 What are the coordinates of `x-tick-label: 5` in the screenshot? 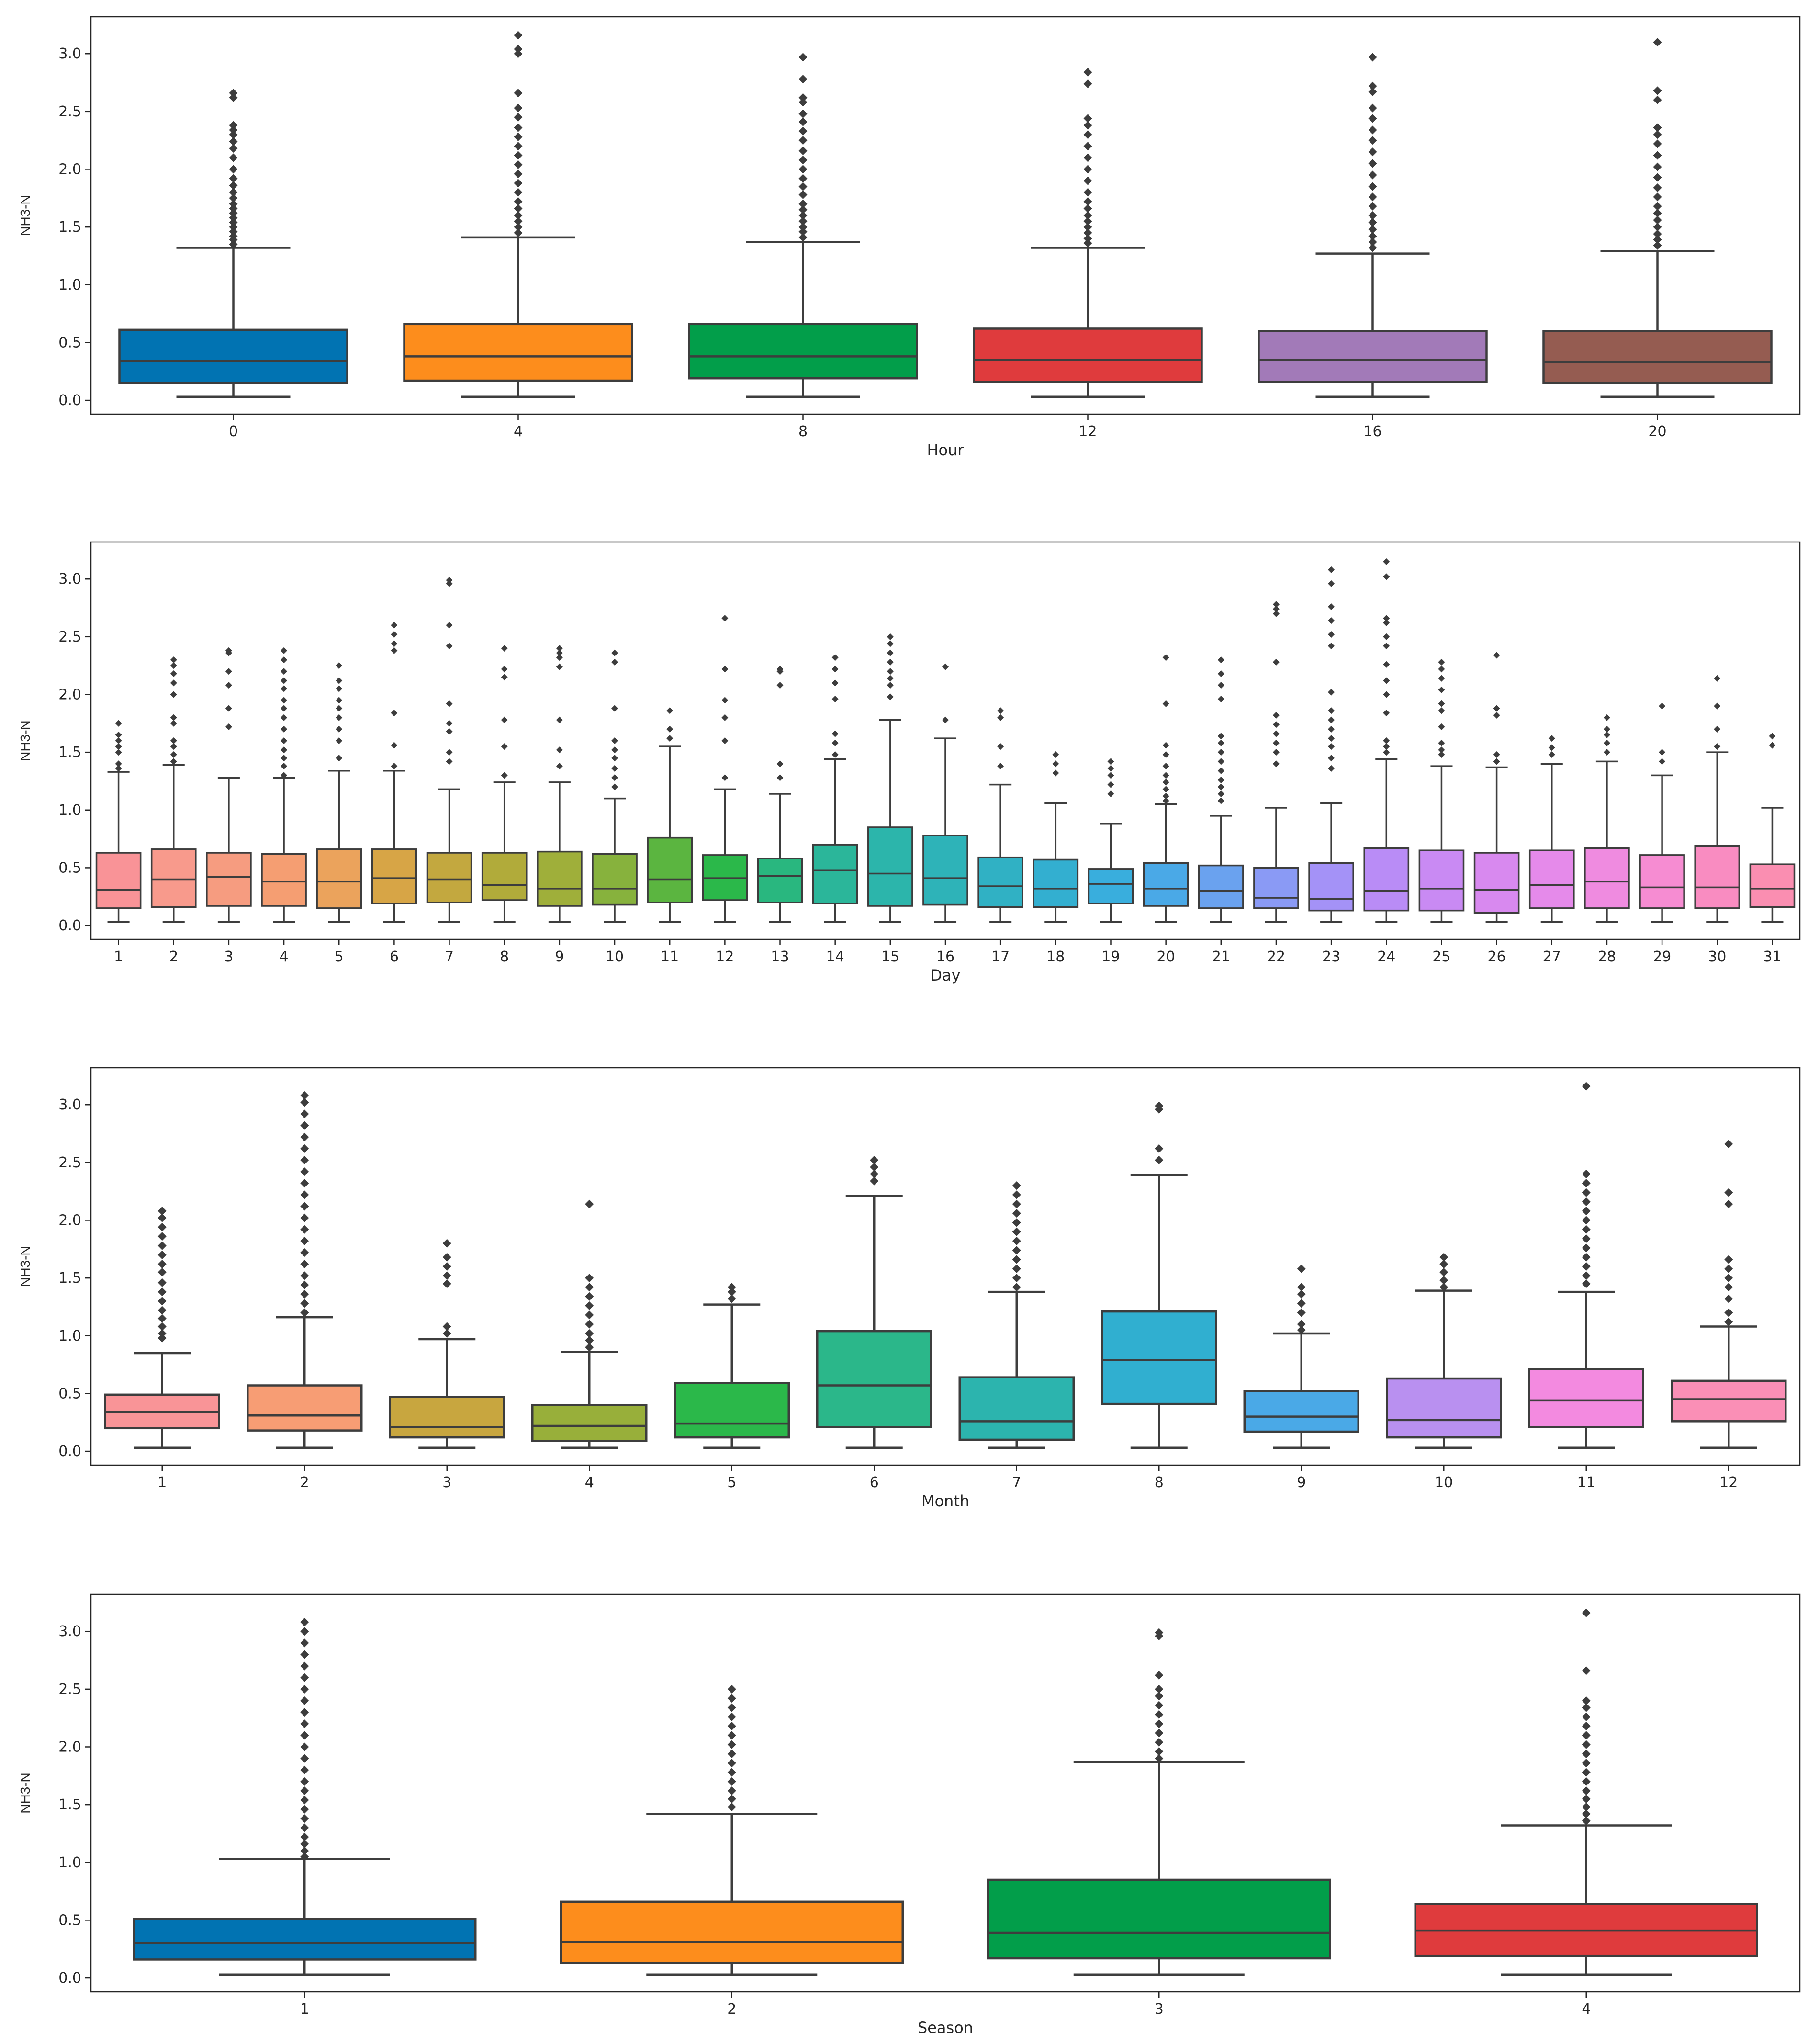 It's located at (339, 957).